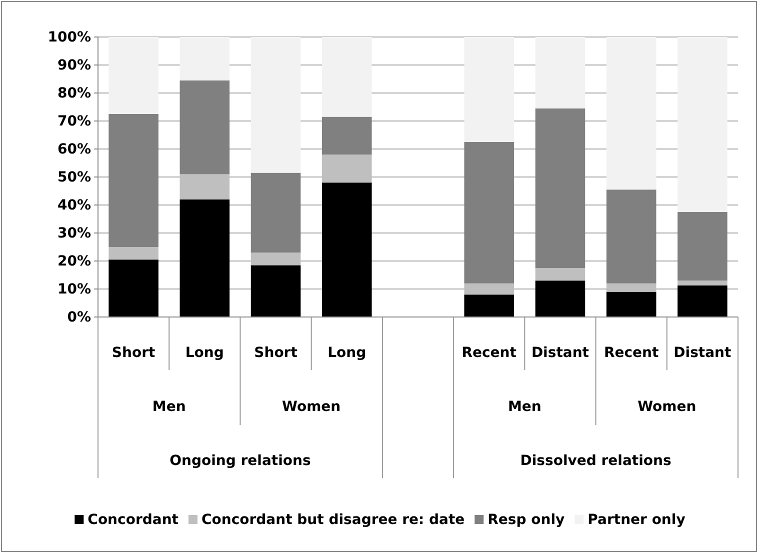 The image size is (760, 557). What do you see at coordinates (74, 233) in the screenshot?
I see `y-tick-label: 30%` at bounding box center [74, 233].